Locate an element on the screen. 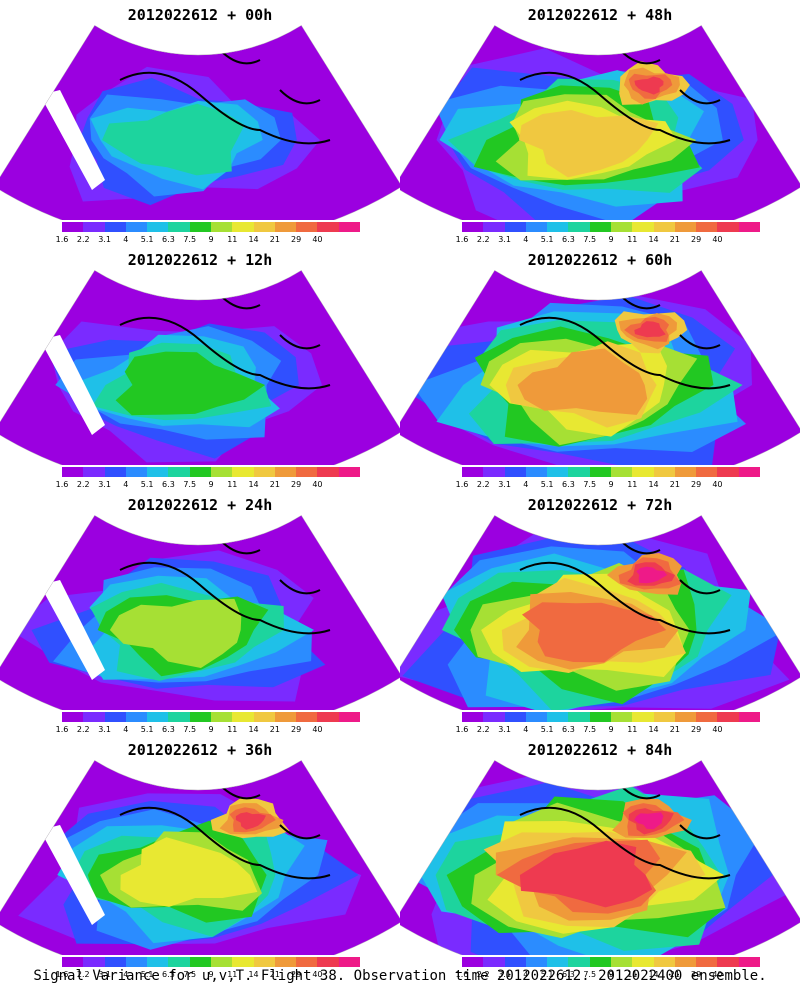 This screenshot has width=800, height=1000. colorbar-tick-label: 2.2 is located at coordinates (483, 974).